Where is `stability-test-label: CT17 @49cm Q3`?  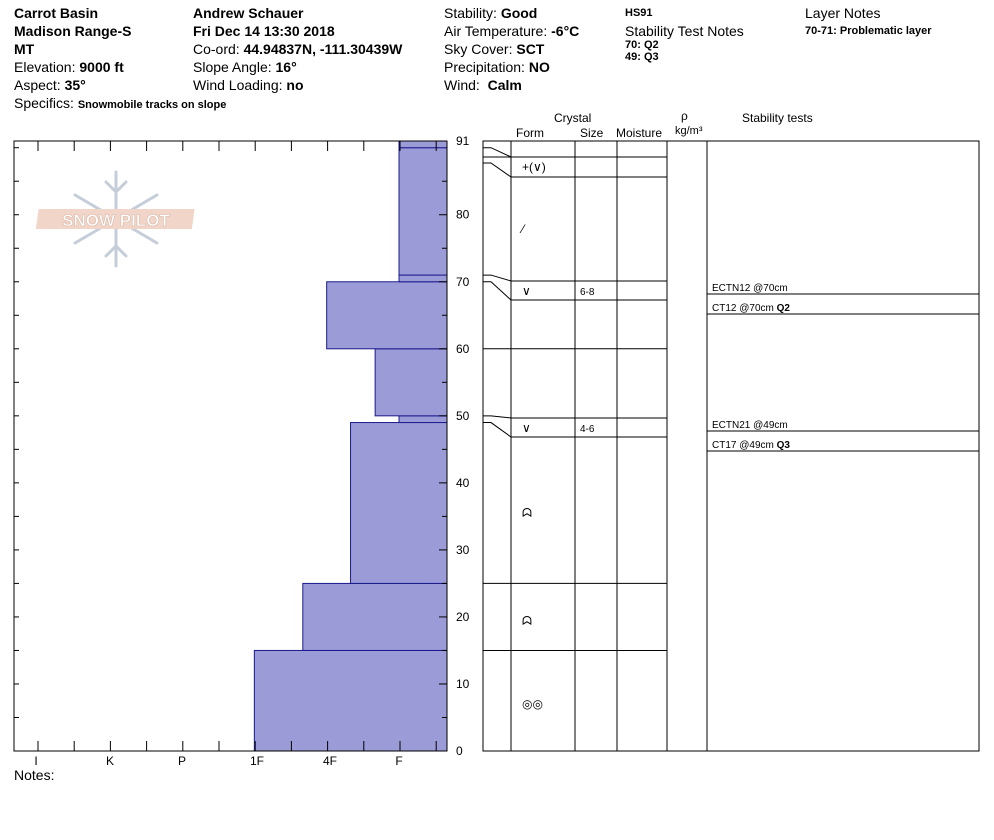
stability-test-label: CT17 @49cm Q3 is located at coordinates (751, 445).